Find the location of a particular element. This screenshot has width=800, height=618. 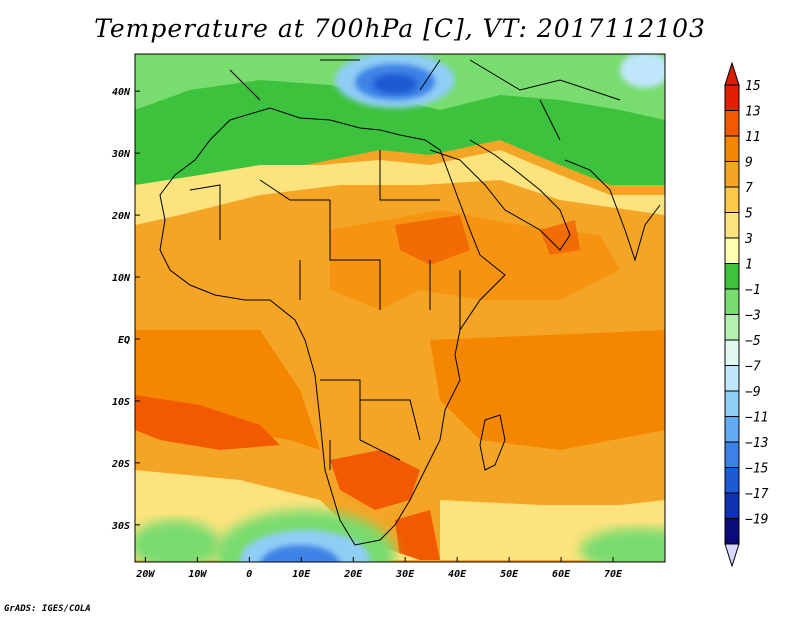

lon-label: 30E is located at coordinates (405, 574).